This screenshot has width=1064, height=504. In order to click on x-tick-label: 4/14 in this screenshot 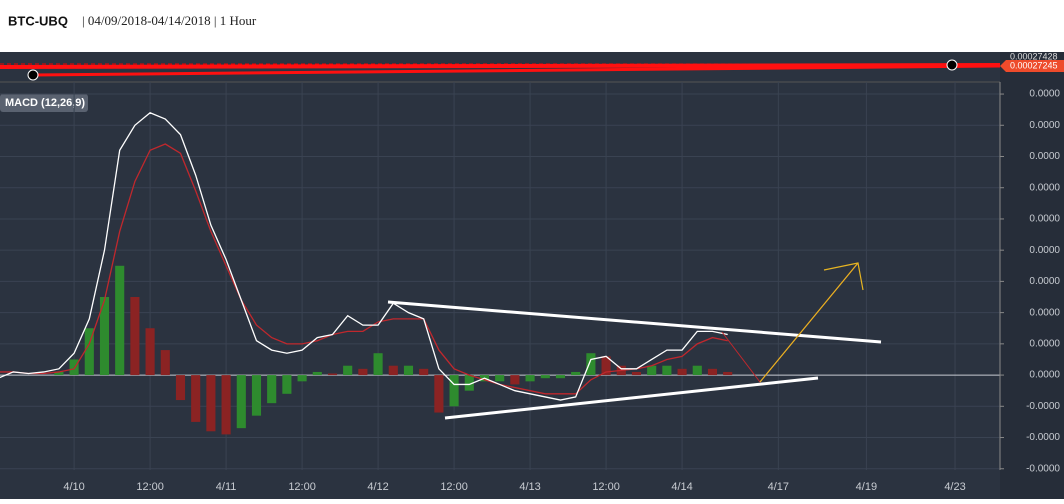, I will do `click(681, 487)`.